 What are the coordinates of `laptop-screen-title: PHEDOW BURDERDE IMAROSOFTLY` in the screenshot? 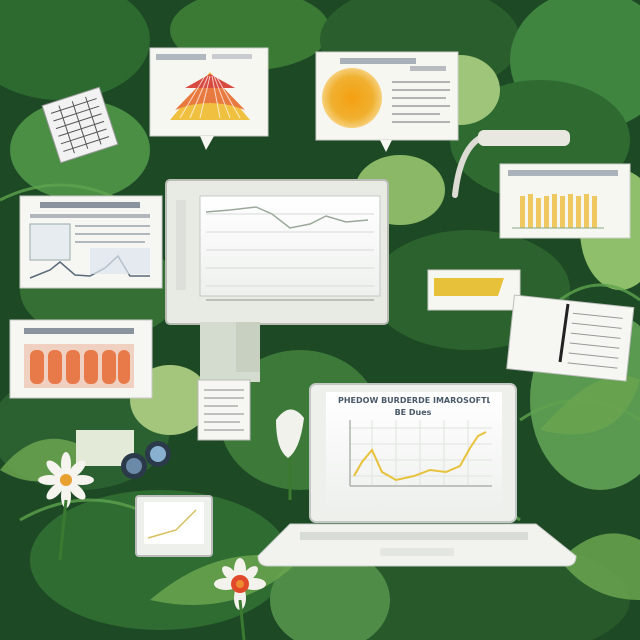 It's located at (414, 400).